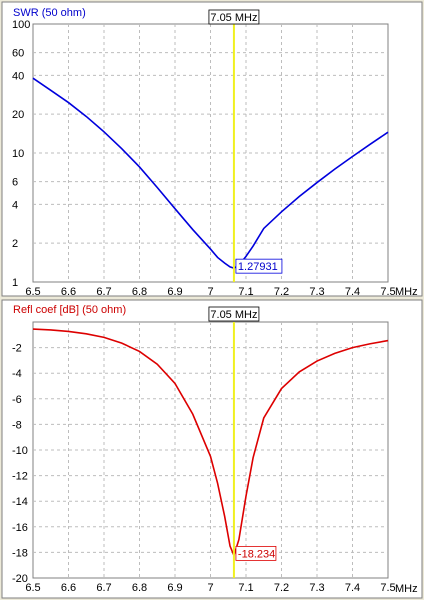 Image resolution: width=424 pixels, height=600 pixels. Describe the element at coordinates (406, 292) in the screenshot. I see `swr-x-unit-label: MHz` at that location.